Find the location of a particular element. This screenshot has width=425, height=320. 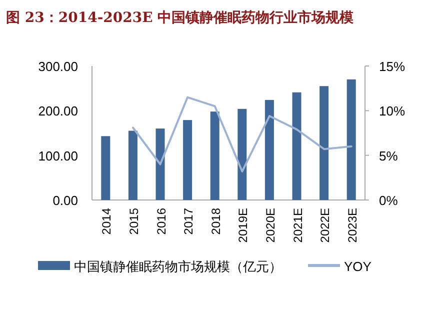

y2-tick-label: 0% is located at coordinates (388, 200).